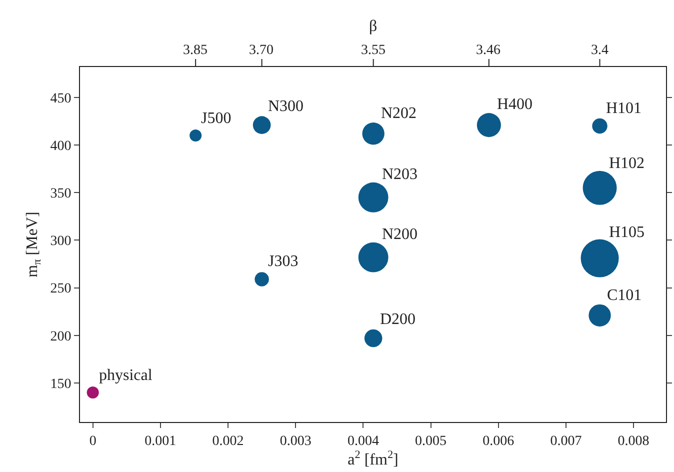  What do you see at coordinates (261, 50) in the screenshot?
I see `text: 3.70` at bounding box center [261, 50].